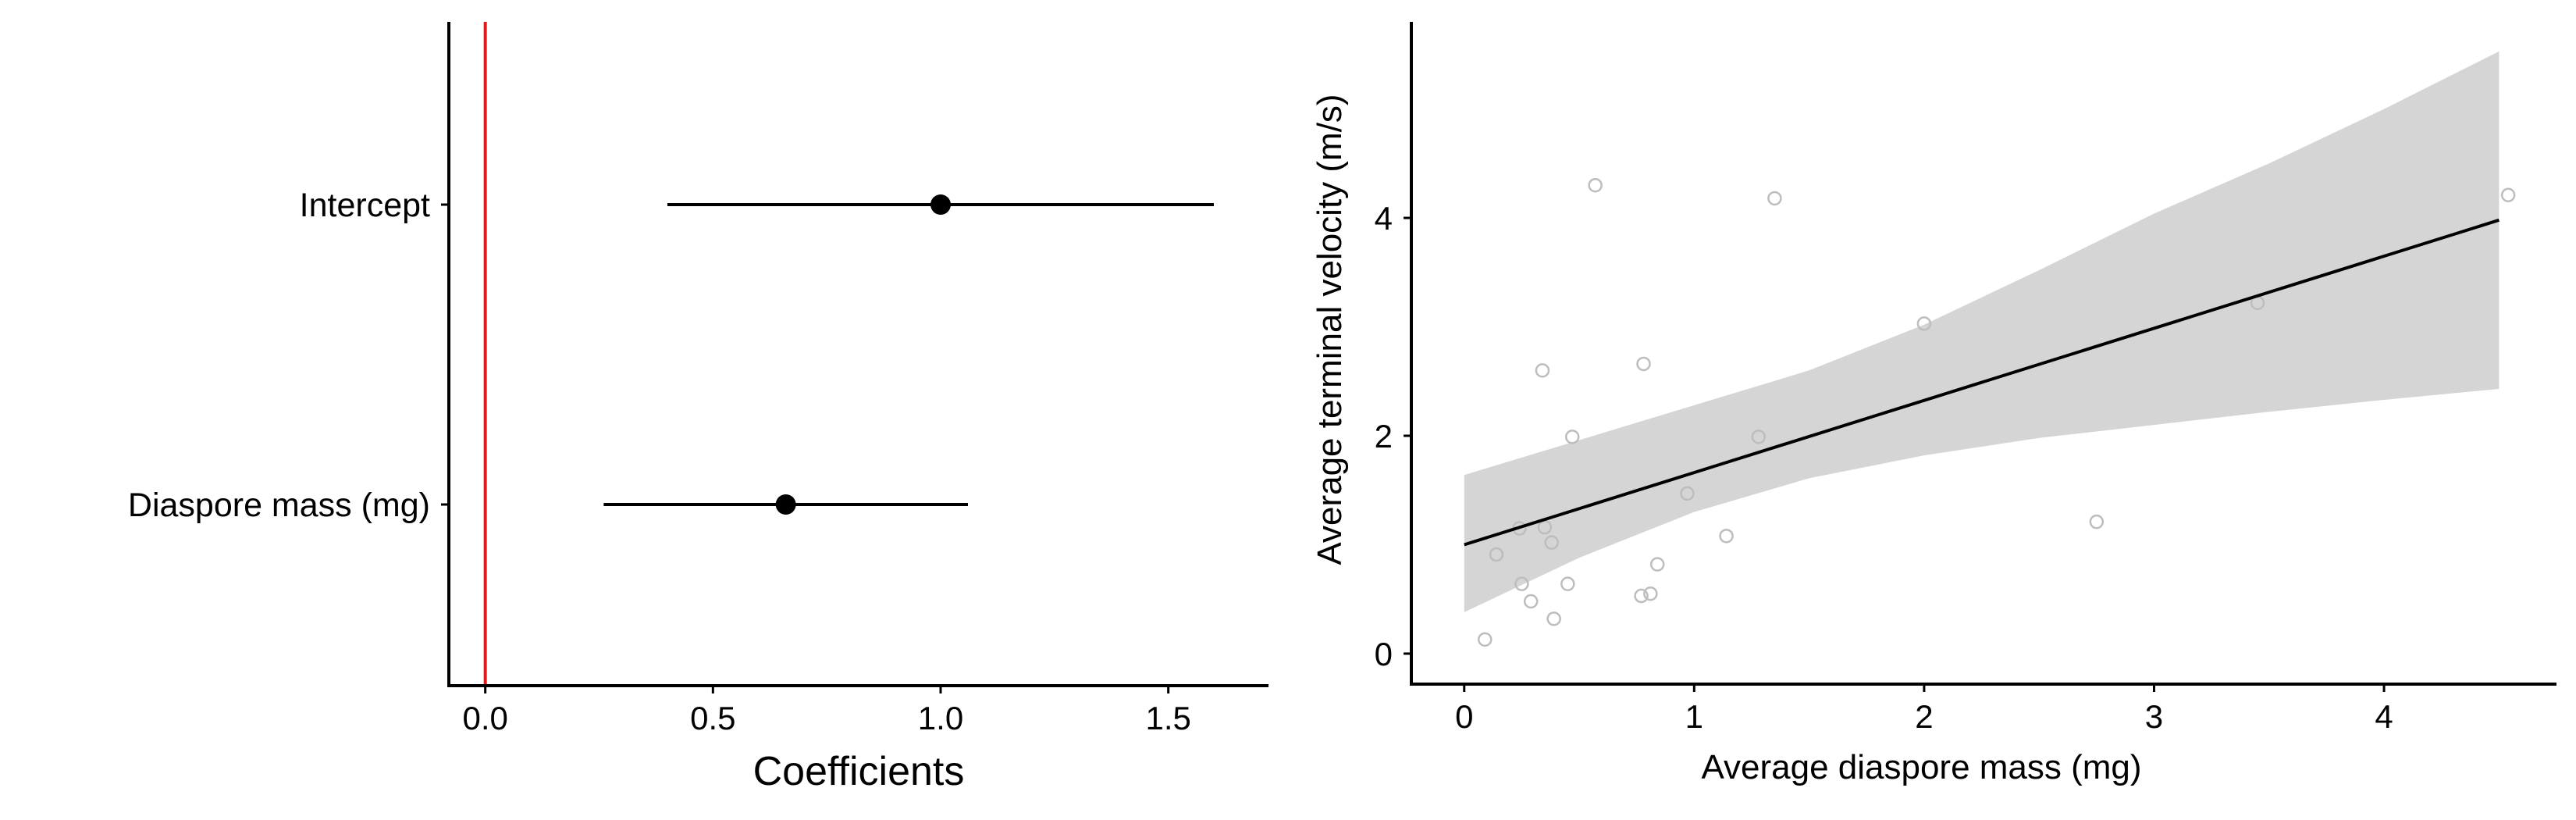 This screenshot has width=2576, height=820. What do you see at coordinates (940, 718) in the screenshot?
I see `x-tick-label-2: 1.0` at bounding box center [940, 718].